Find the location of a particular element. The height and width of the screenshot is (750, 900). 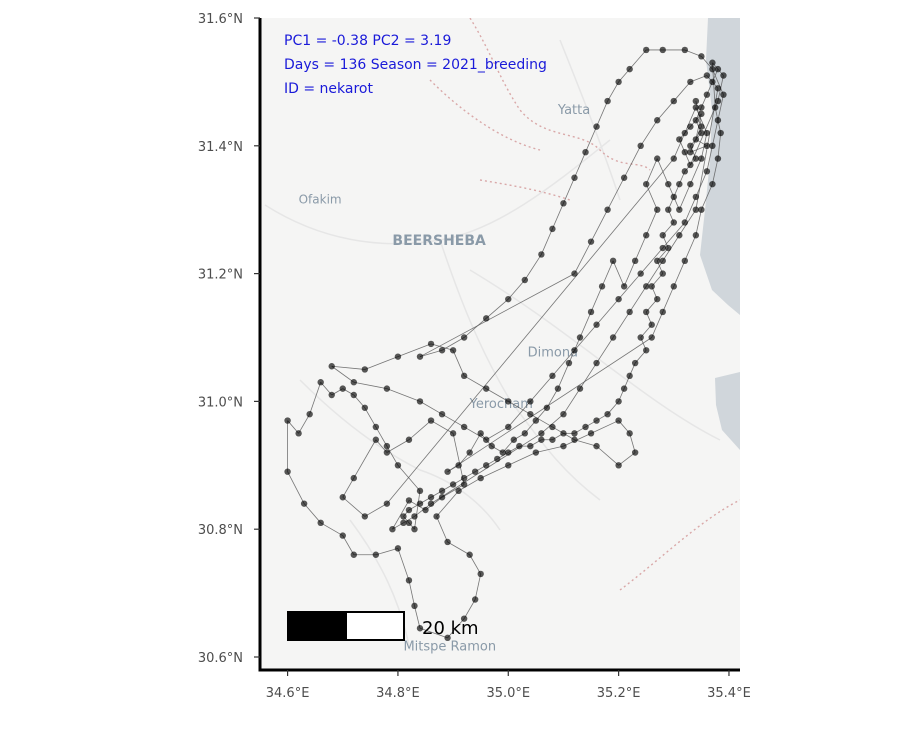

place-label-dimona: Dimona is located at coordinates (553, 353).